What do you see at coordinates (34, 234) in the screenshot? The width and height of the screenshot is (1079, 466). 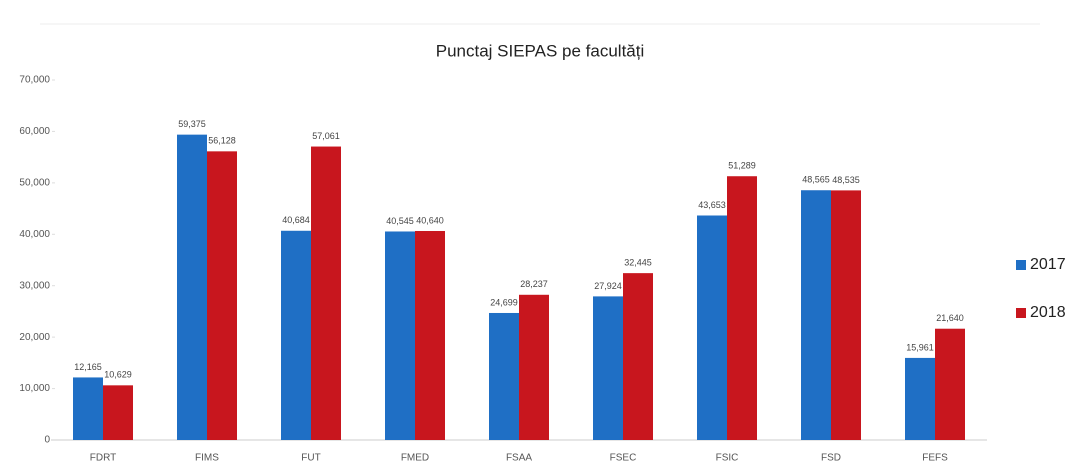 I see `y-tick-label: 40,000` at bounding box center [34, 234].